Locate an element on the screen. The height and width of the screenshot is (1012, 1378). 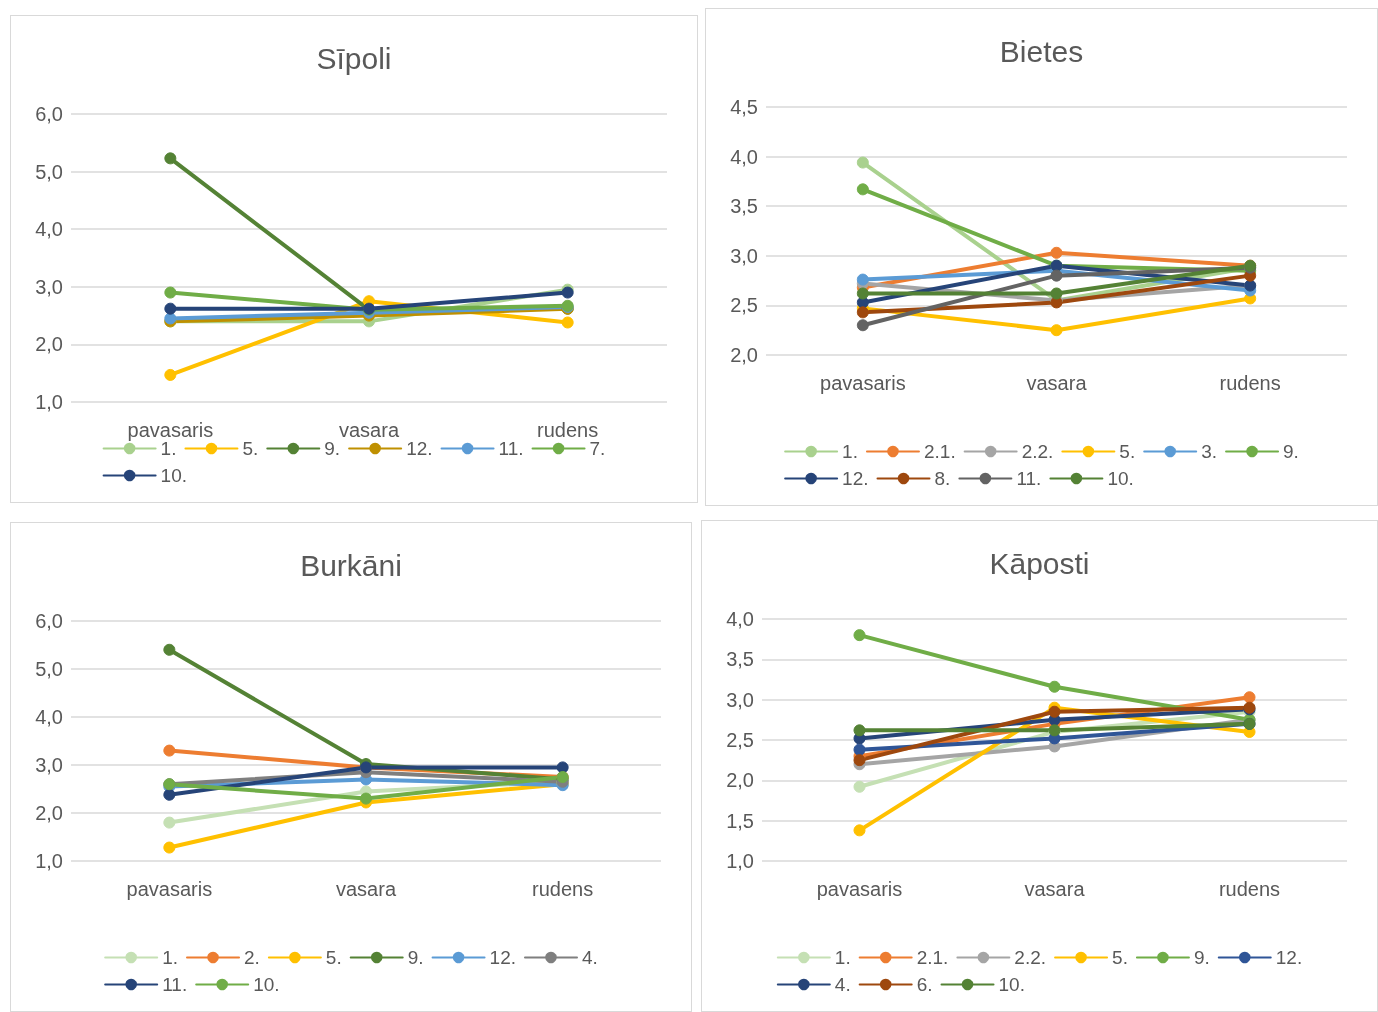
legend-label: 3. is located at coordinates (1209, 451).